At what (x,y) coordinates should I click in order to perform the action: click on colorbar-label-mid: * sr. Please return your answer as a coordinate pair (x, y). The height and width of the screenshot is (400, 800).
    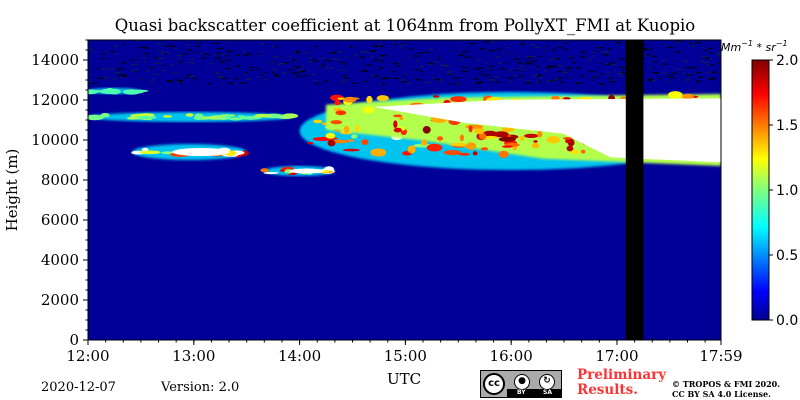
    Looking at the image, I should click on (765, 47).